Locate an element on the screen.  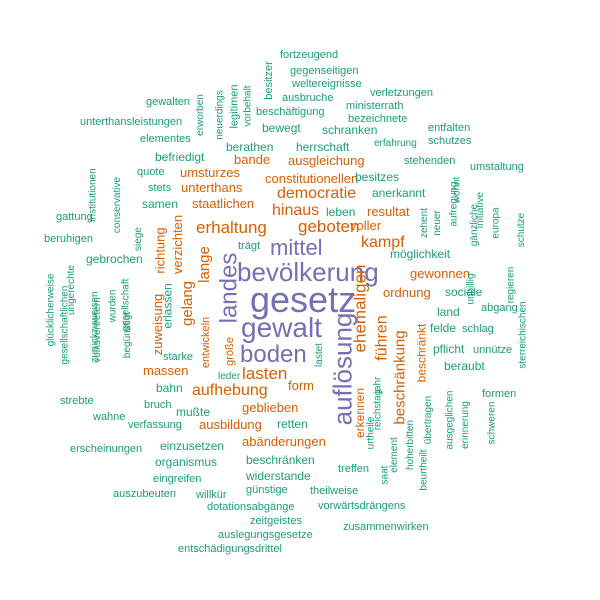
word: berathen is located at coordinates (250, 147).